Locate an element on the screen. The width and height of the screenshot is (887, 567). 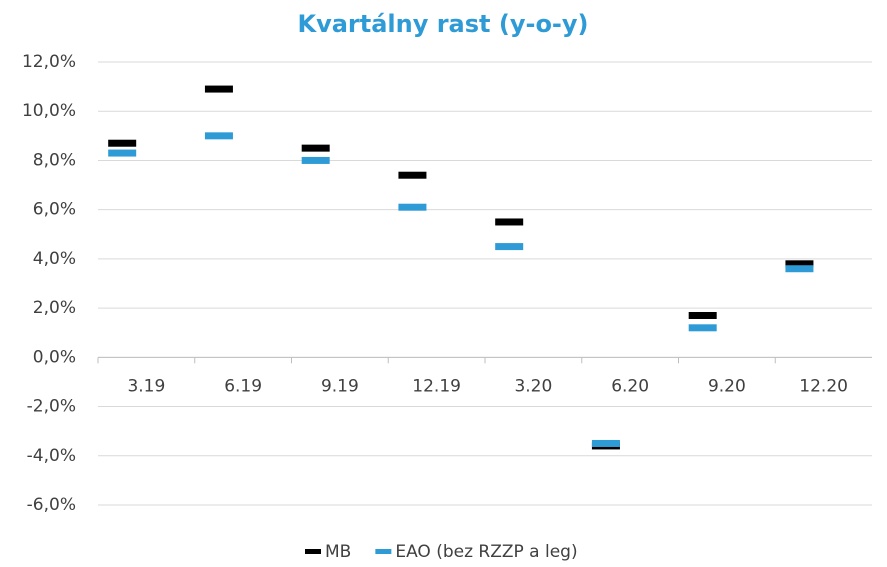
y-tick-label: -2,0% is located at coordinates (51, 407).